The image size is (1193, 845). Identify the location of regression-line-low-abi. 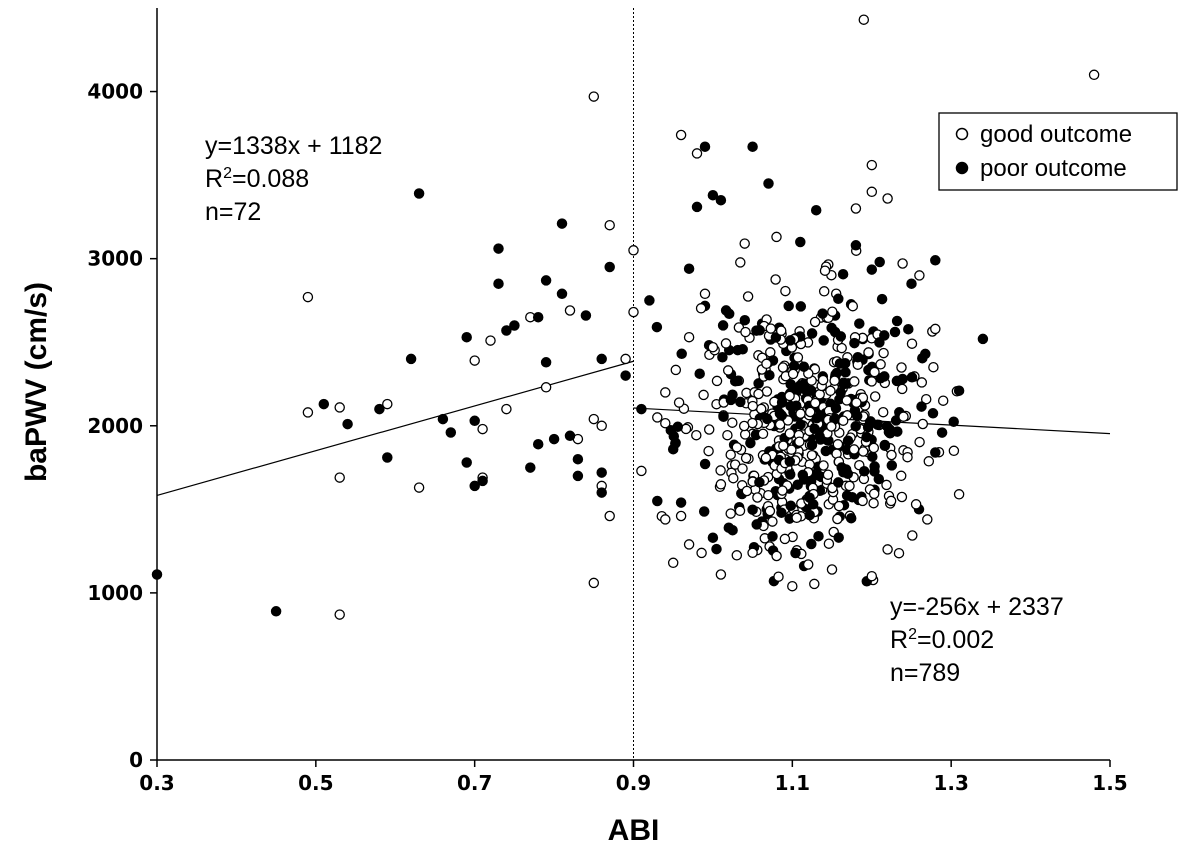
(395, 428).